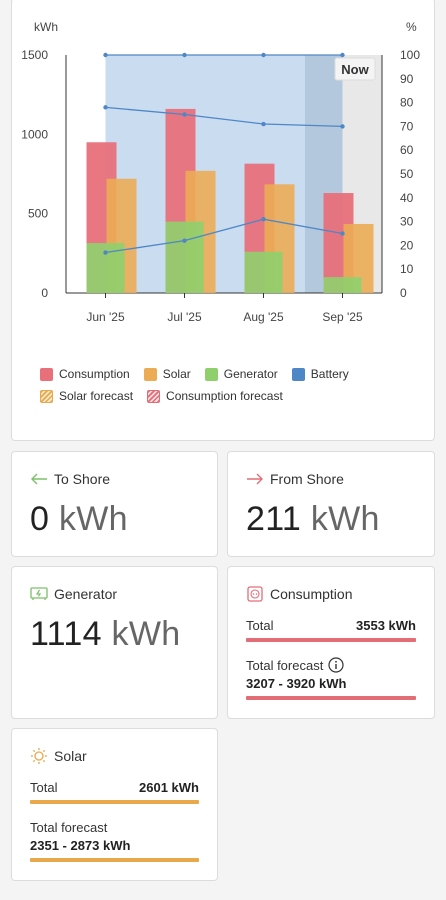 Image resolution: width=446 pixels, height=900 pixels. What do you see at coordinates (38, 214) in the screenshot?
I see `y-left-tick: 500` at bounding box center [38, 214].